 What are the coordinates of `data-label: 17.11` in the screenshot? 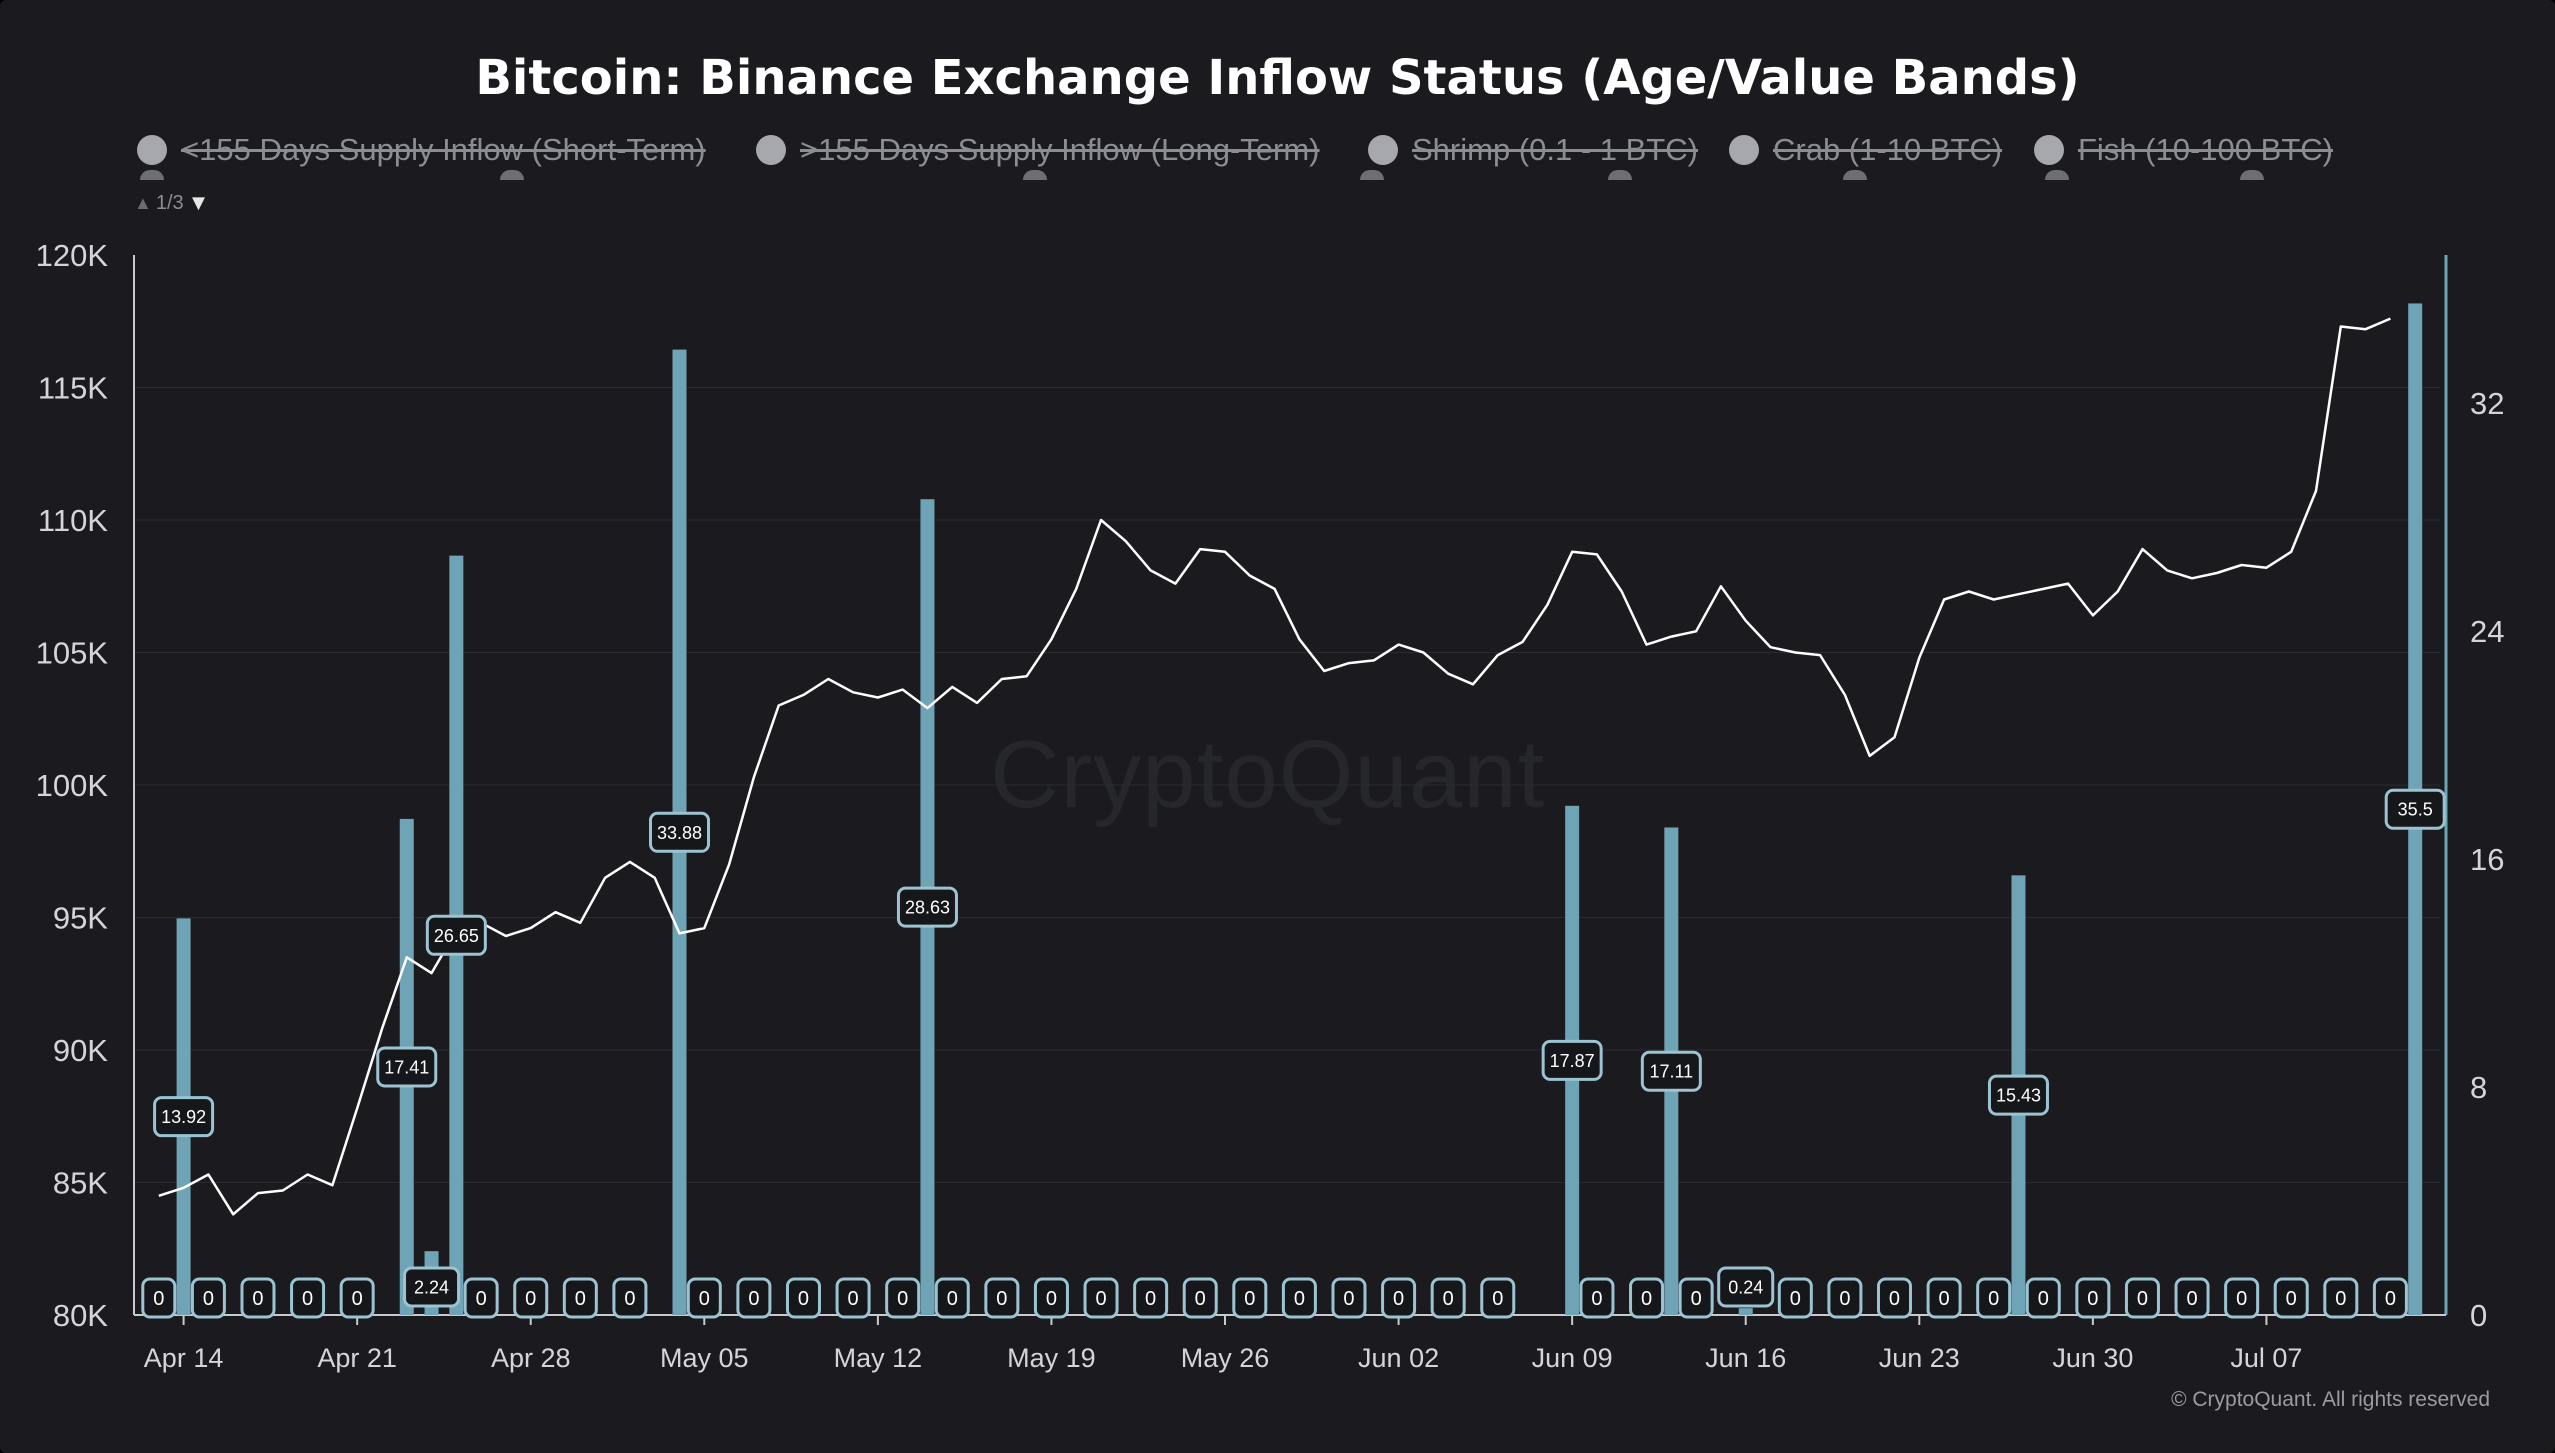 It's located at (1671, 1072).